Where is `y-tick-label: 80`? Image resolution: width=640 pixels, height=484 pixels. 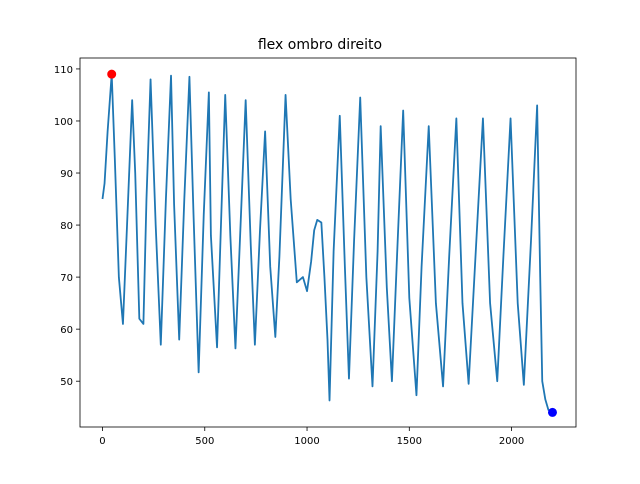
y-tick-label: 80 is located at coordinates (66, 226).